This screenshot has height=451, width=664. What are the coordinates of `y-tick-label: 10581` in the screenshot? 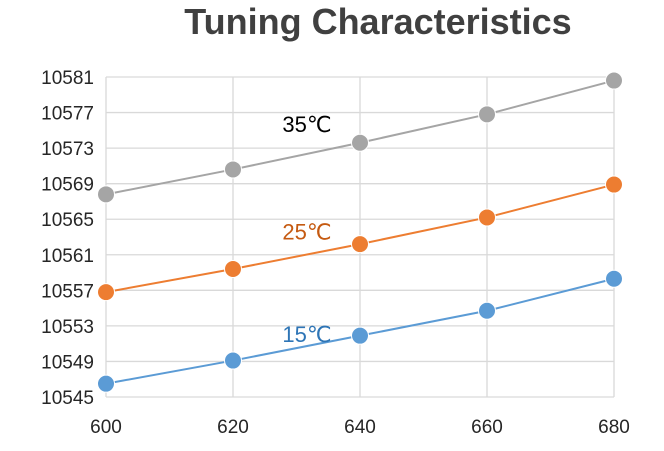 It's located at (67, 78).